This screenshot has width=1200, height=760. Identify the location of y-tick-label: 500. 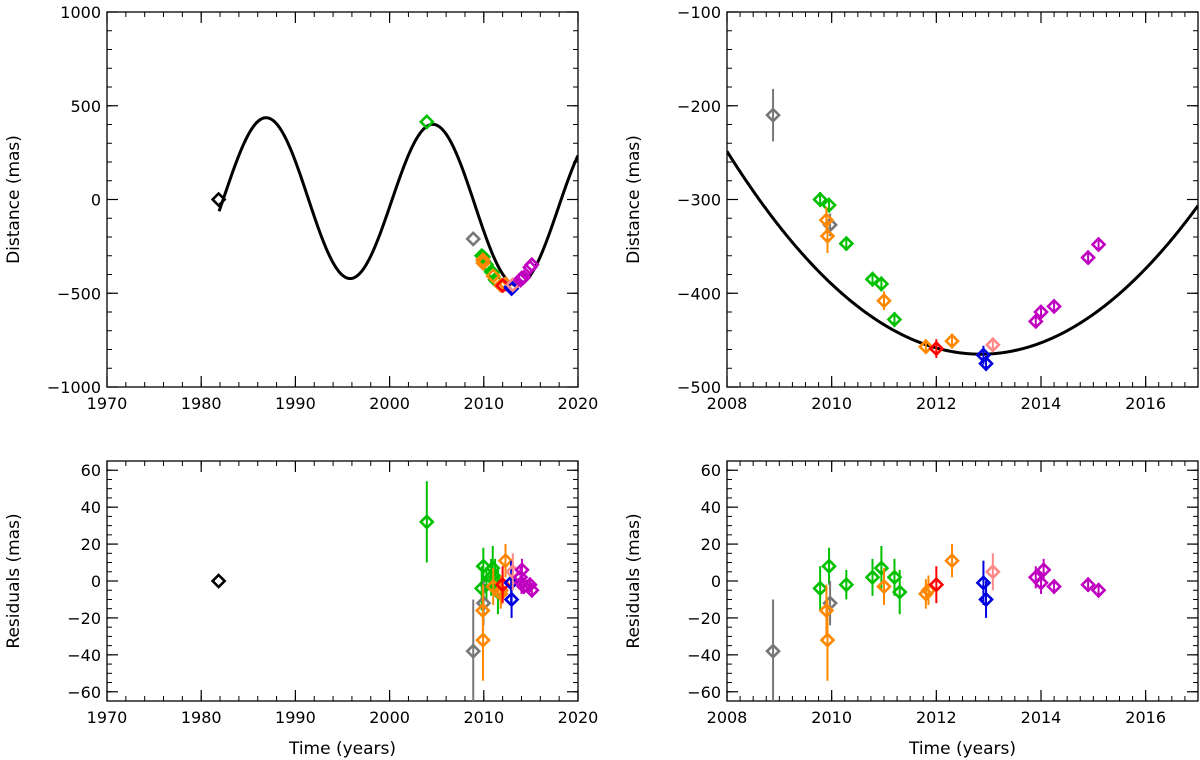
(85, 106).